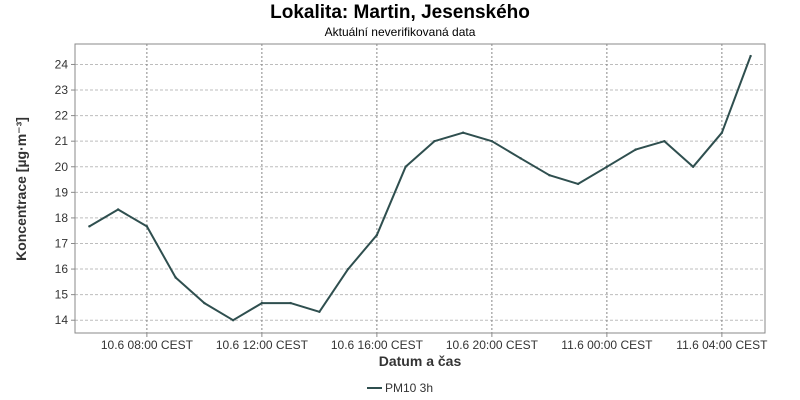  What do you see at coordinates (409, 388) in the screenshot?
I see `legend-label: PM10 3h` at bounding box center [409, 388].